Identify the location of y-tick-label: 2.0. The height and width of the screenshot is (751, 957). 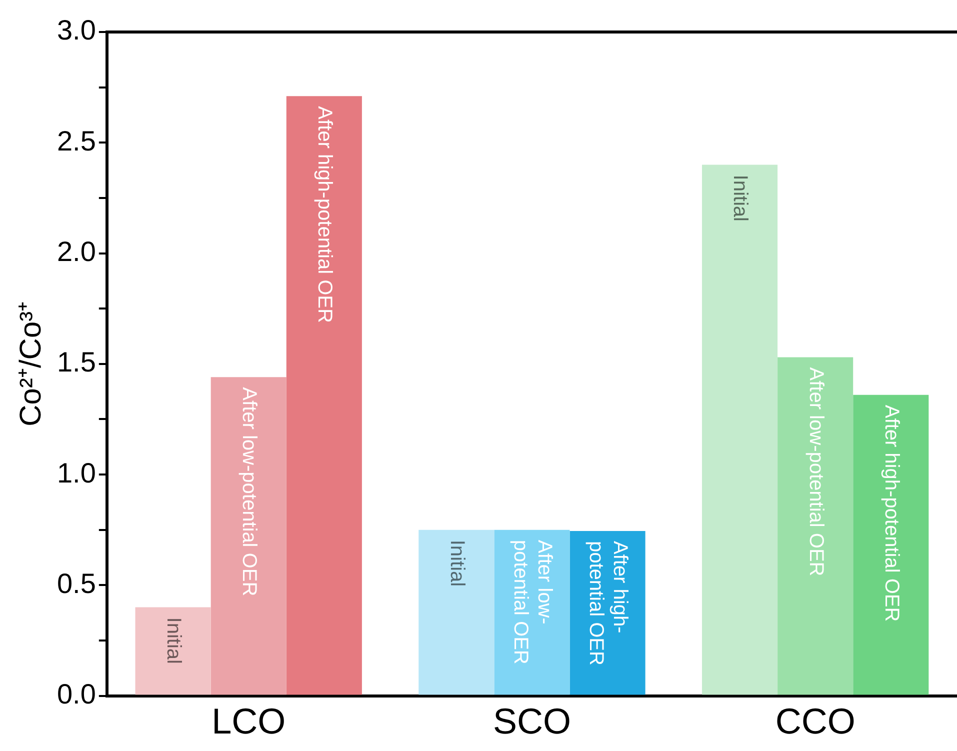
(76, 251).